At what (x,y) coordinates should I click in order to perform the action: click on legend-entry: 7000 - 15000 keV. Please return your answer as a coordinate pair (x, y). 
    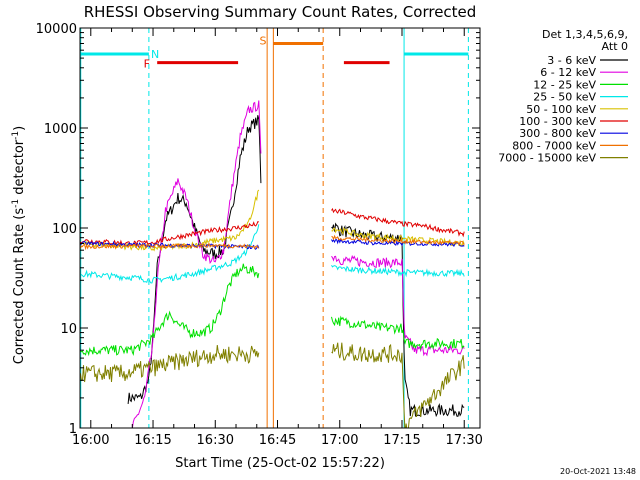
    Looking at the image, I should click on (547, 158).